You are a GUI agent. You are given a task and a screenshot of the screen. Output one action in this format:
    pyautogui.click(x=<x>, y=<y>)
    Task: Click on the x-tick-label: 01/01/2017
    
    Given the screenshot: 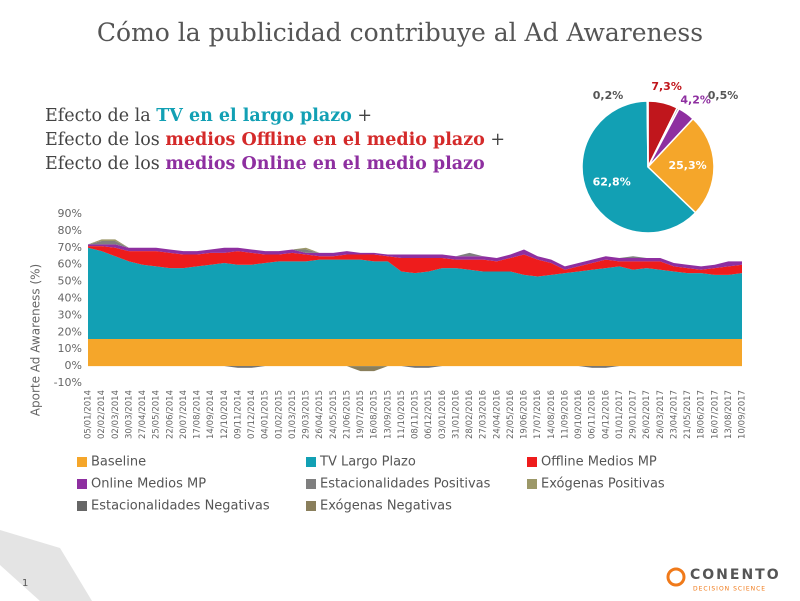 What is the action you would take?
    pyautogui.click(x=620, y=414)
    